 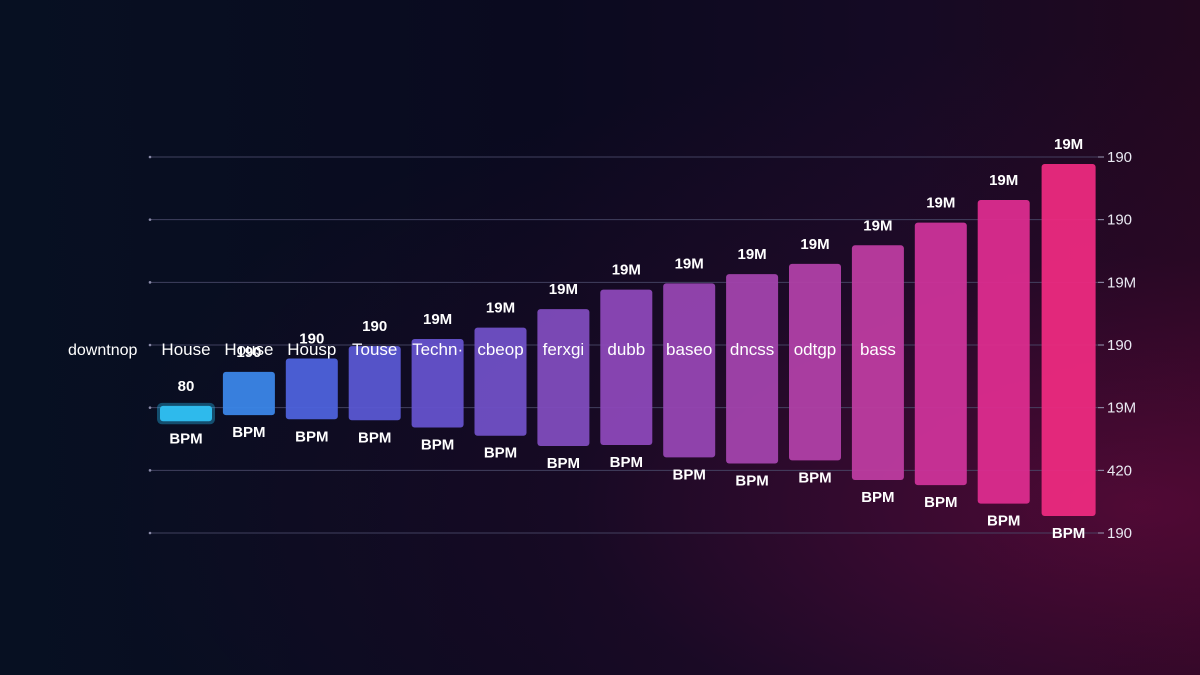 I want to click on bar-category-label: Techn·, so click(x=437, y=349).